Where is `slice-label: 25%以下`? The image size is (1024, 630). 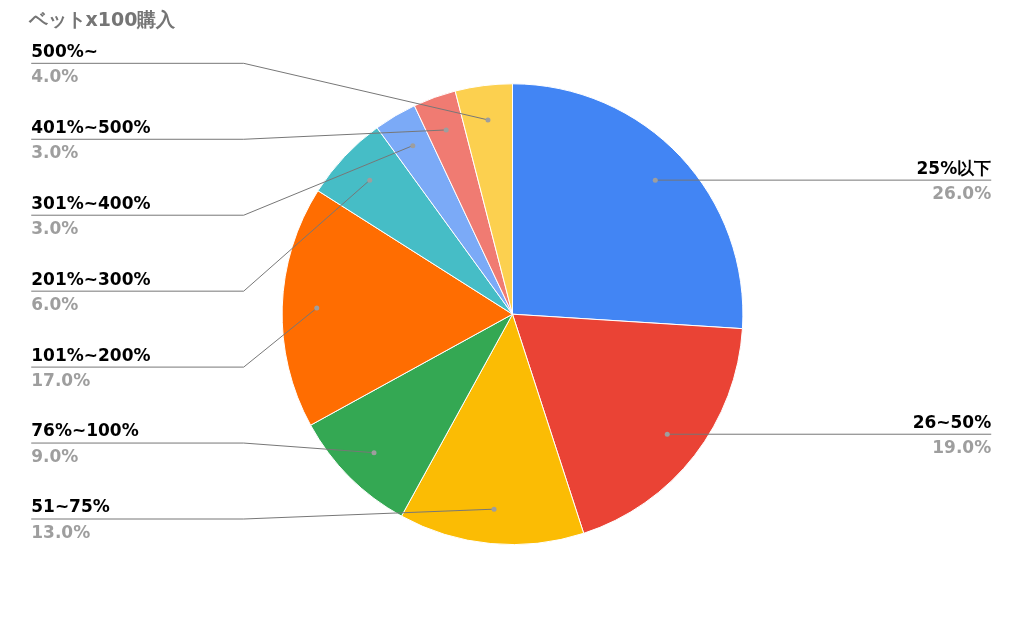 slice-label: 25%以下 is located at coordinates (954, 167).